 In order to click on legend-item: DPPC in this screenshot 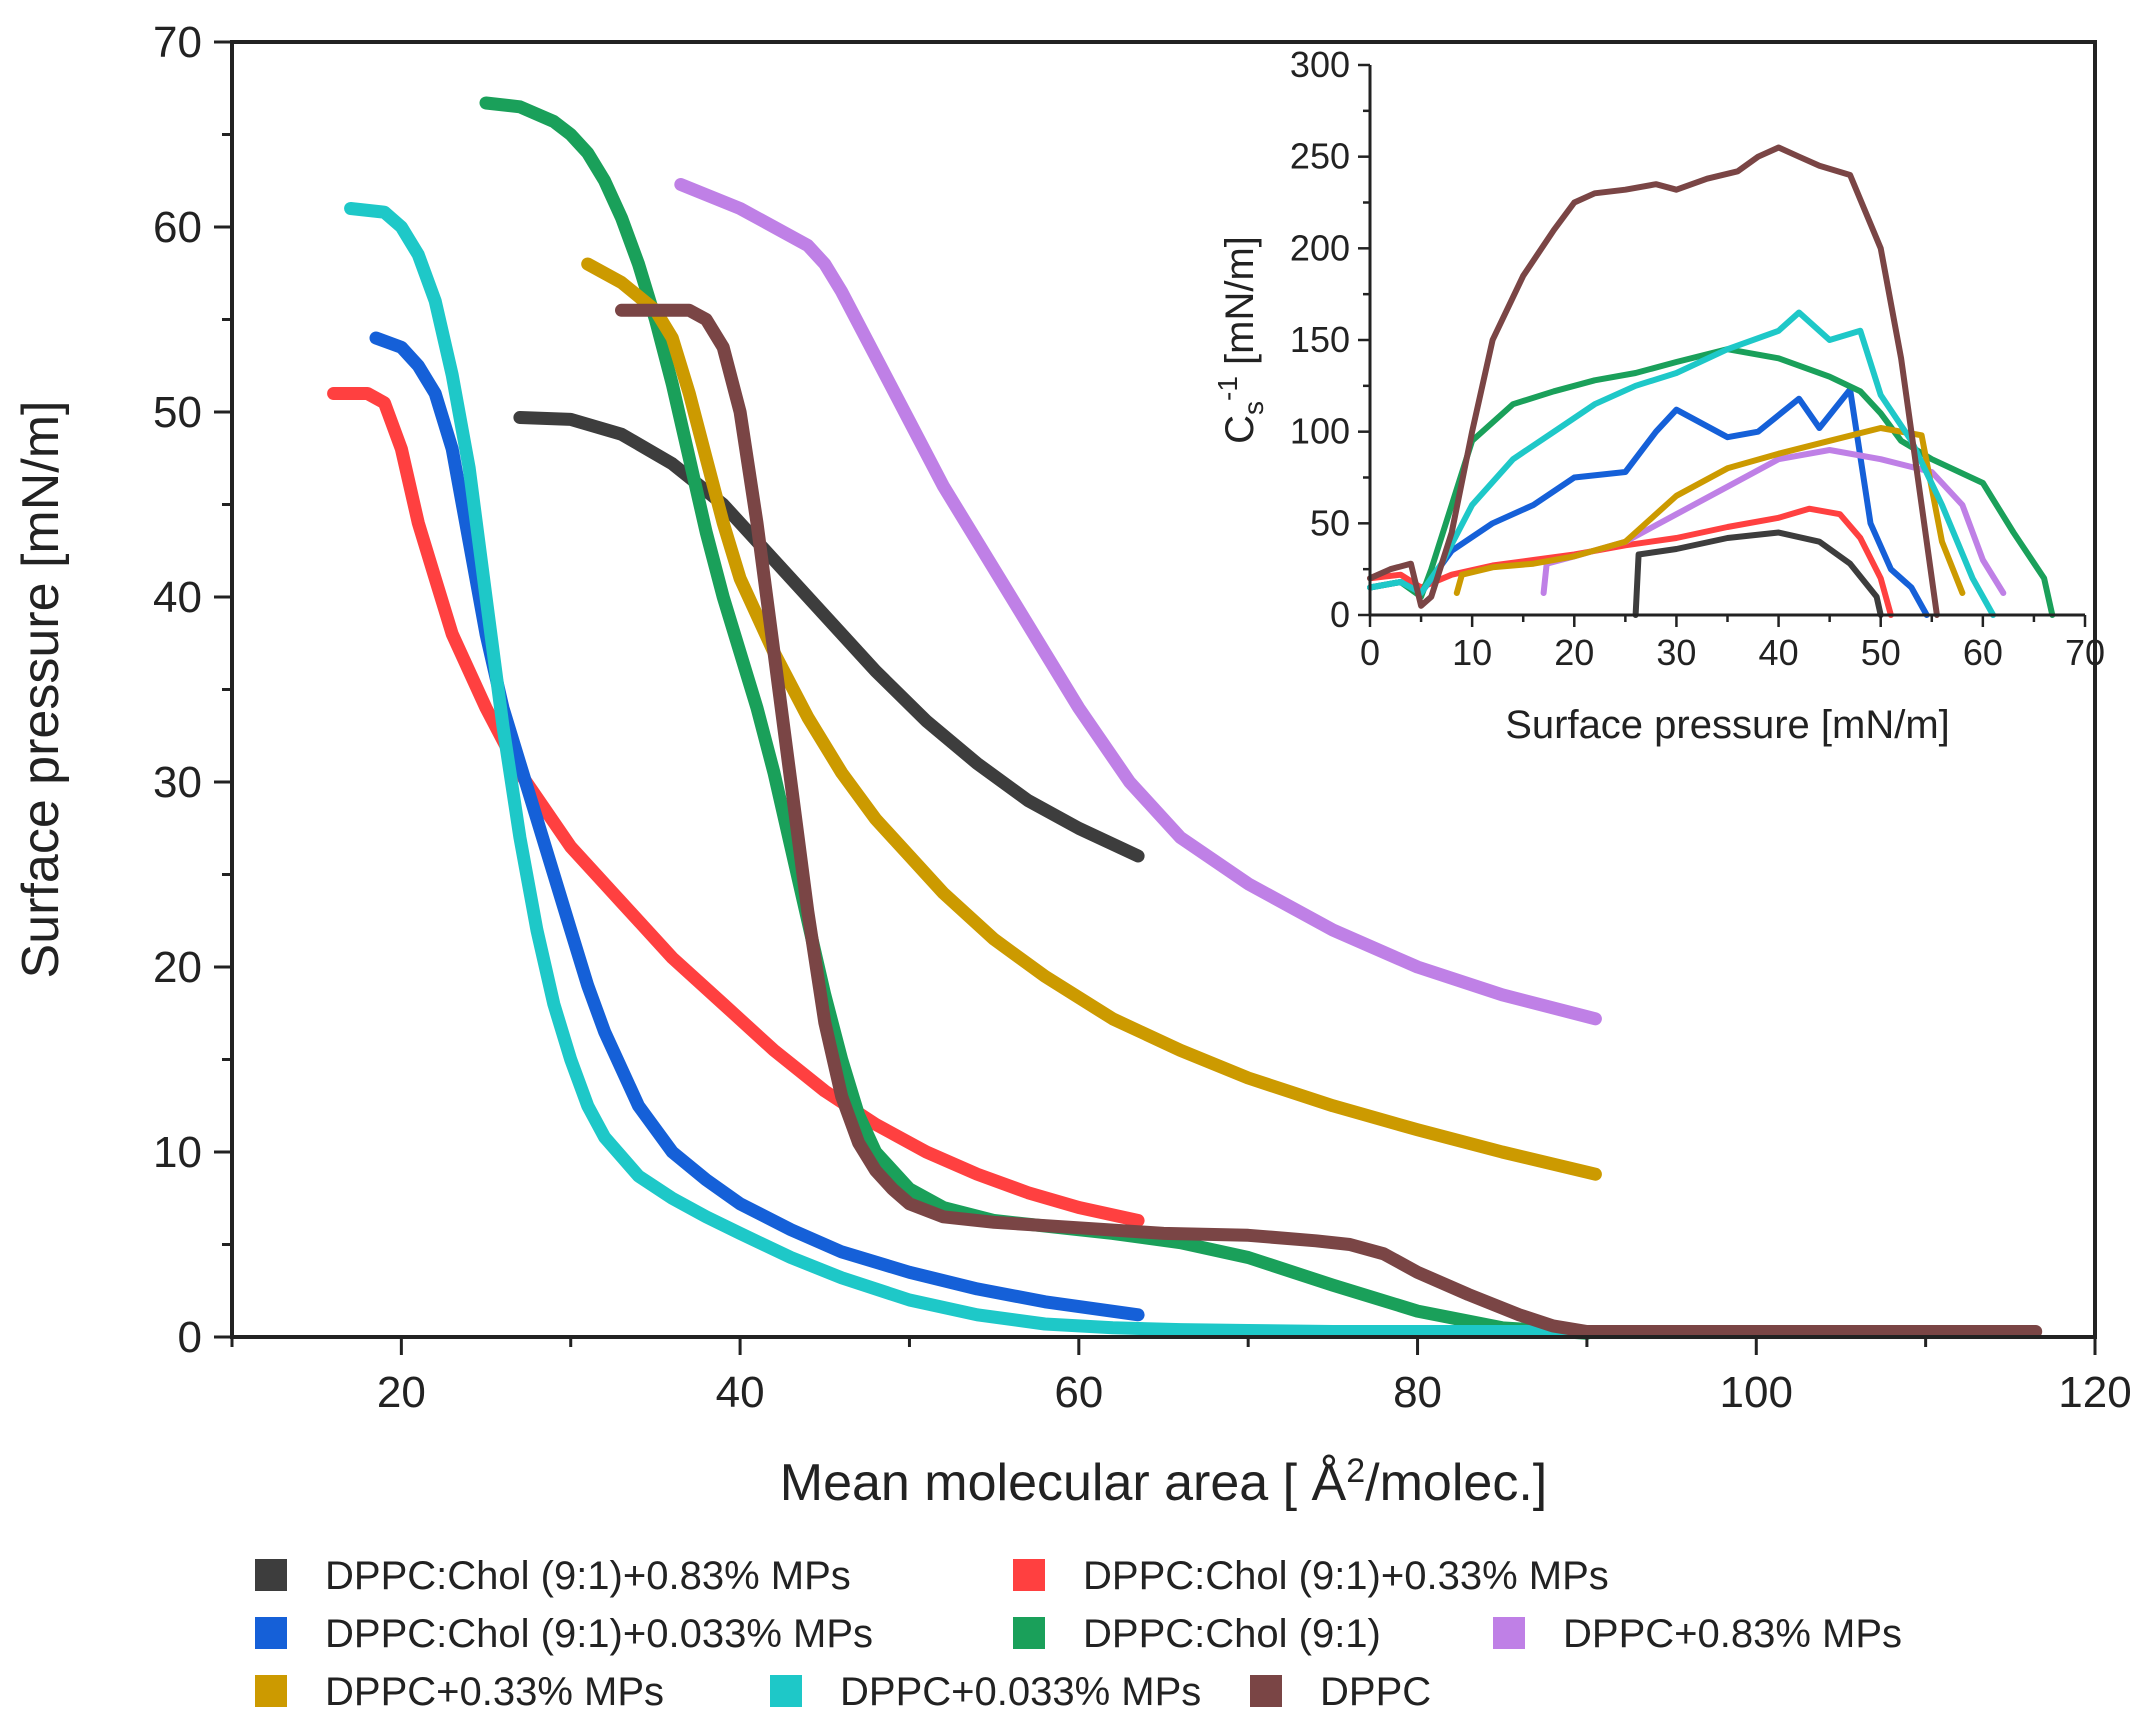, I will do `click(1340, 1692)`.